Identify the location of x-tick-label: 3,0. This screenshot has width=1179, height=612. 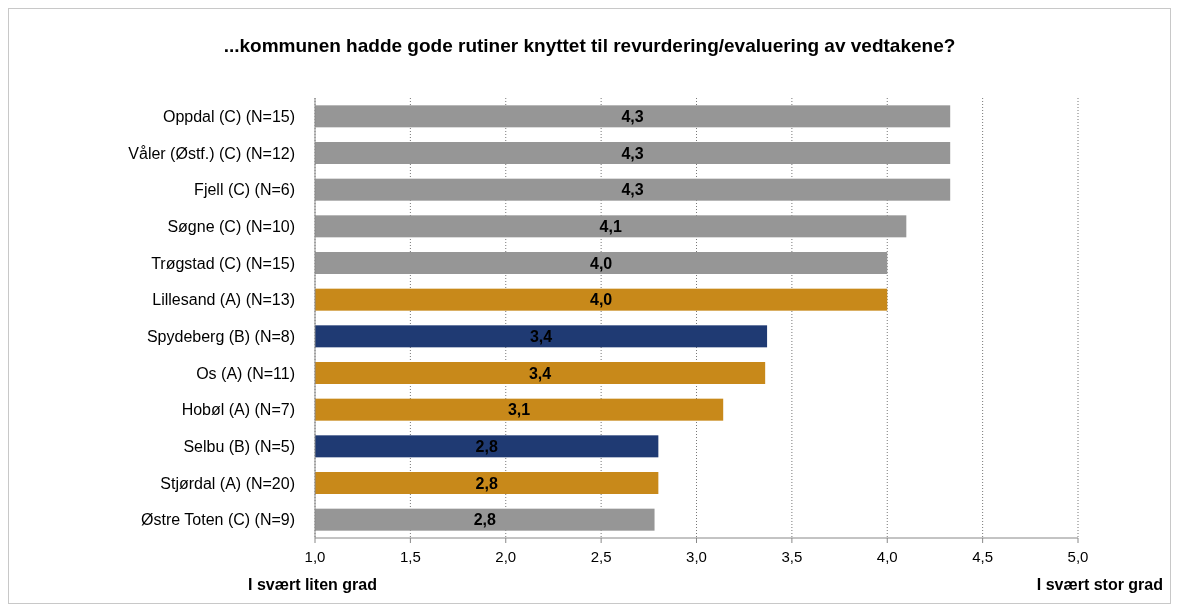
(696, 556).